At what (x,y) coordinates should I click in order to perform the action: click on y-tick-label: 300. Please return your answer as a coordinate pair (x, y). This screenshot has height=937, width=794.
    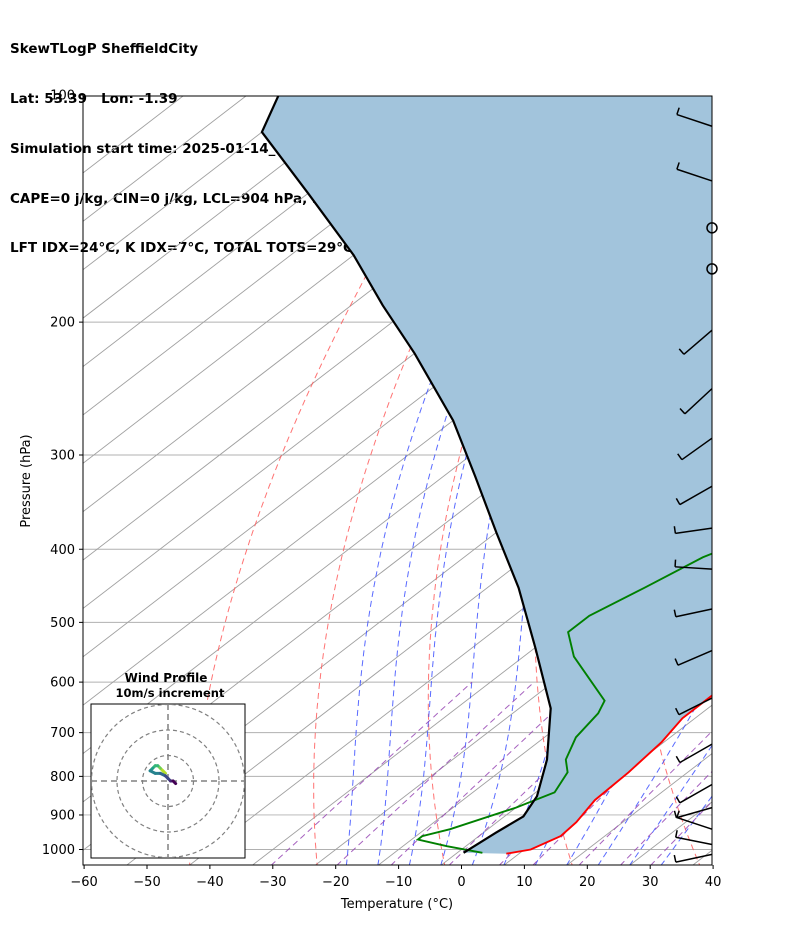
    Looking at the image, I should click on (62, 455).